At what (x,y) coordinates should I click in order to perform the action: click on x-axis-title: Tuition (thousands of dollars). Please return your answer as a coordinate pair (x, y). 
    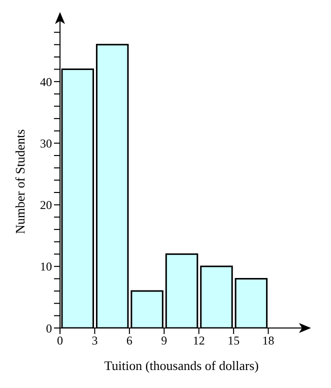
    Looking at the image, I should click on (181, 365).